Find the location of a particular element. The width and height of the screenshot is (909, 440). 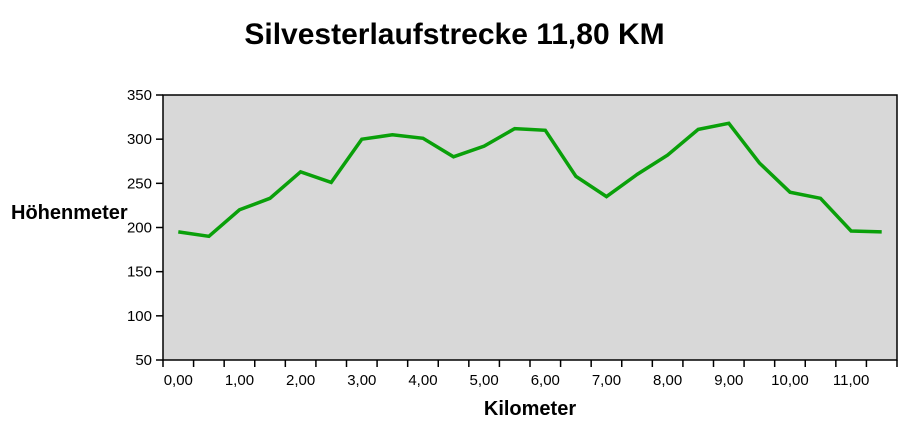

x-axis-tick-label: 4,00 is located at coordinates (422, 380).